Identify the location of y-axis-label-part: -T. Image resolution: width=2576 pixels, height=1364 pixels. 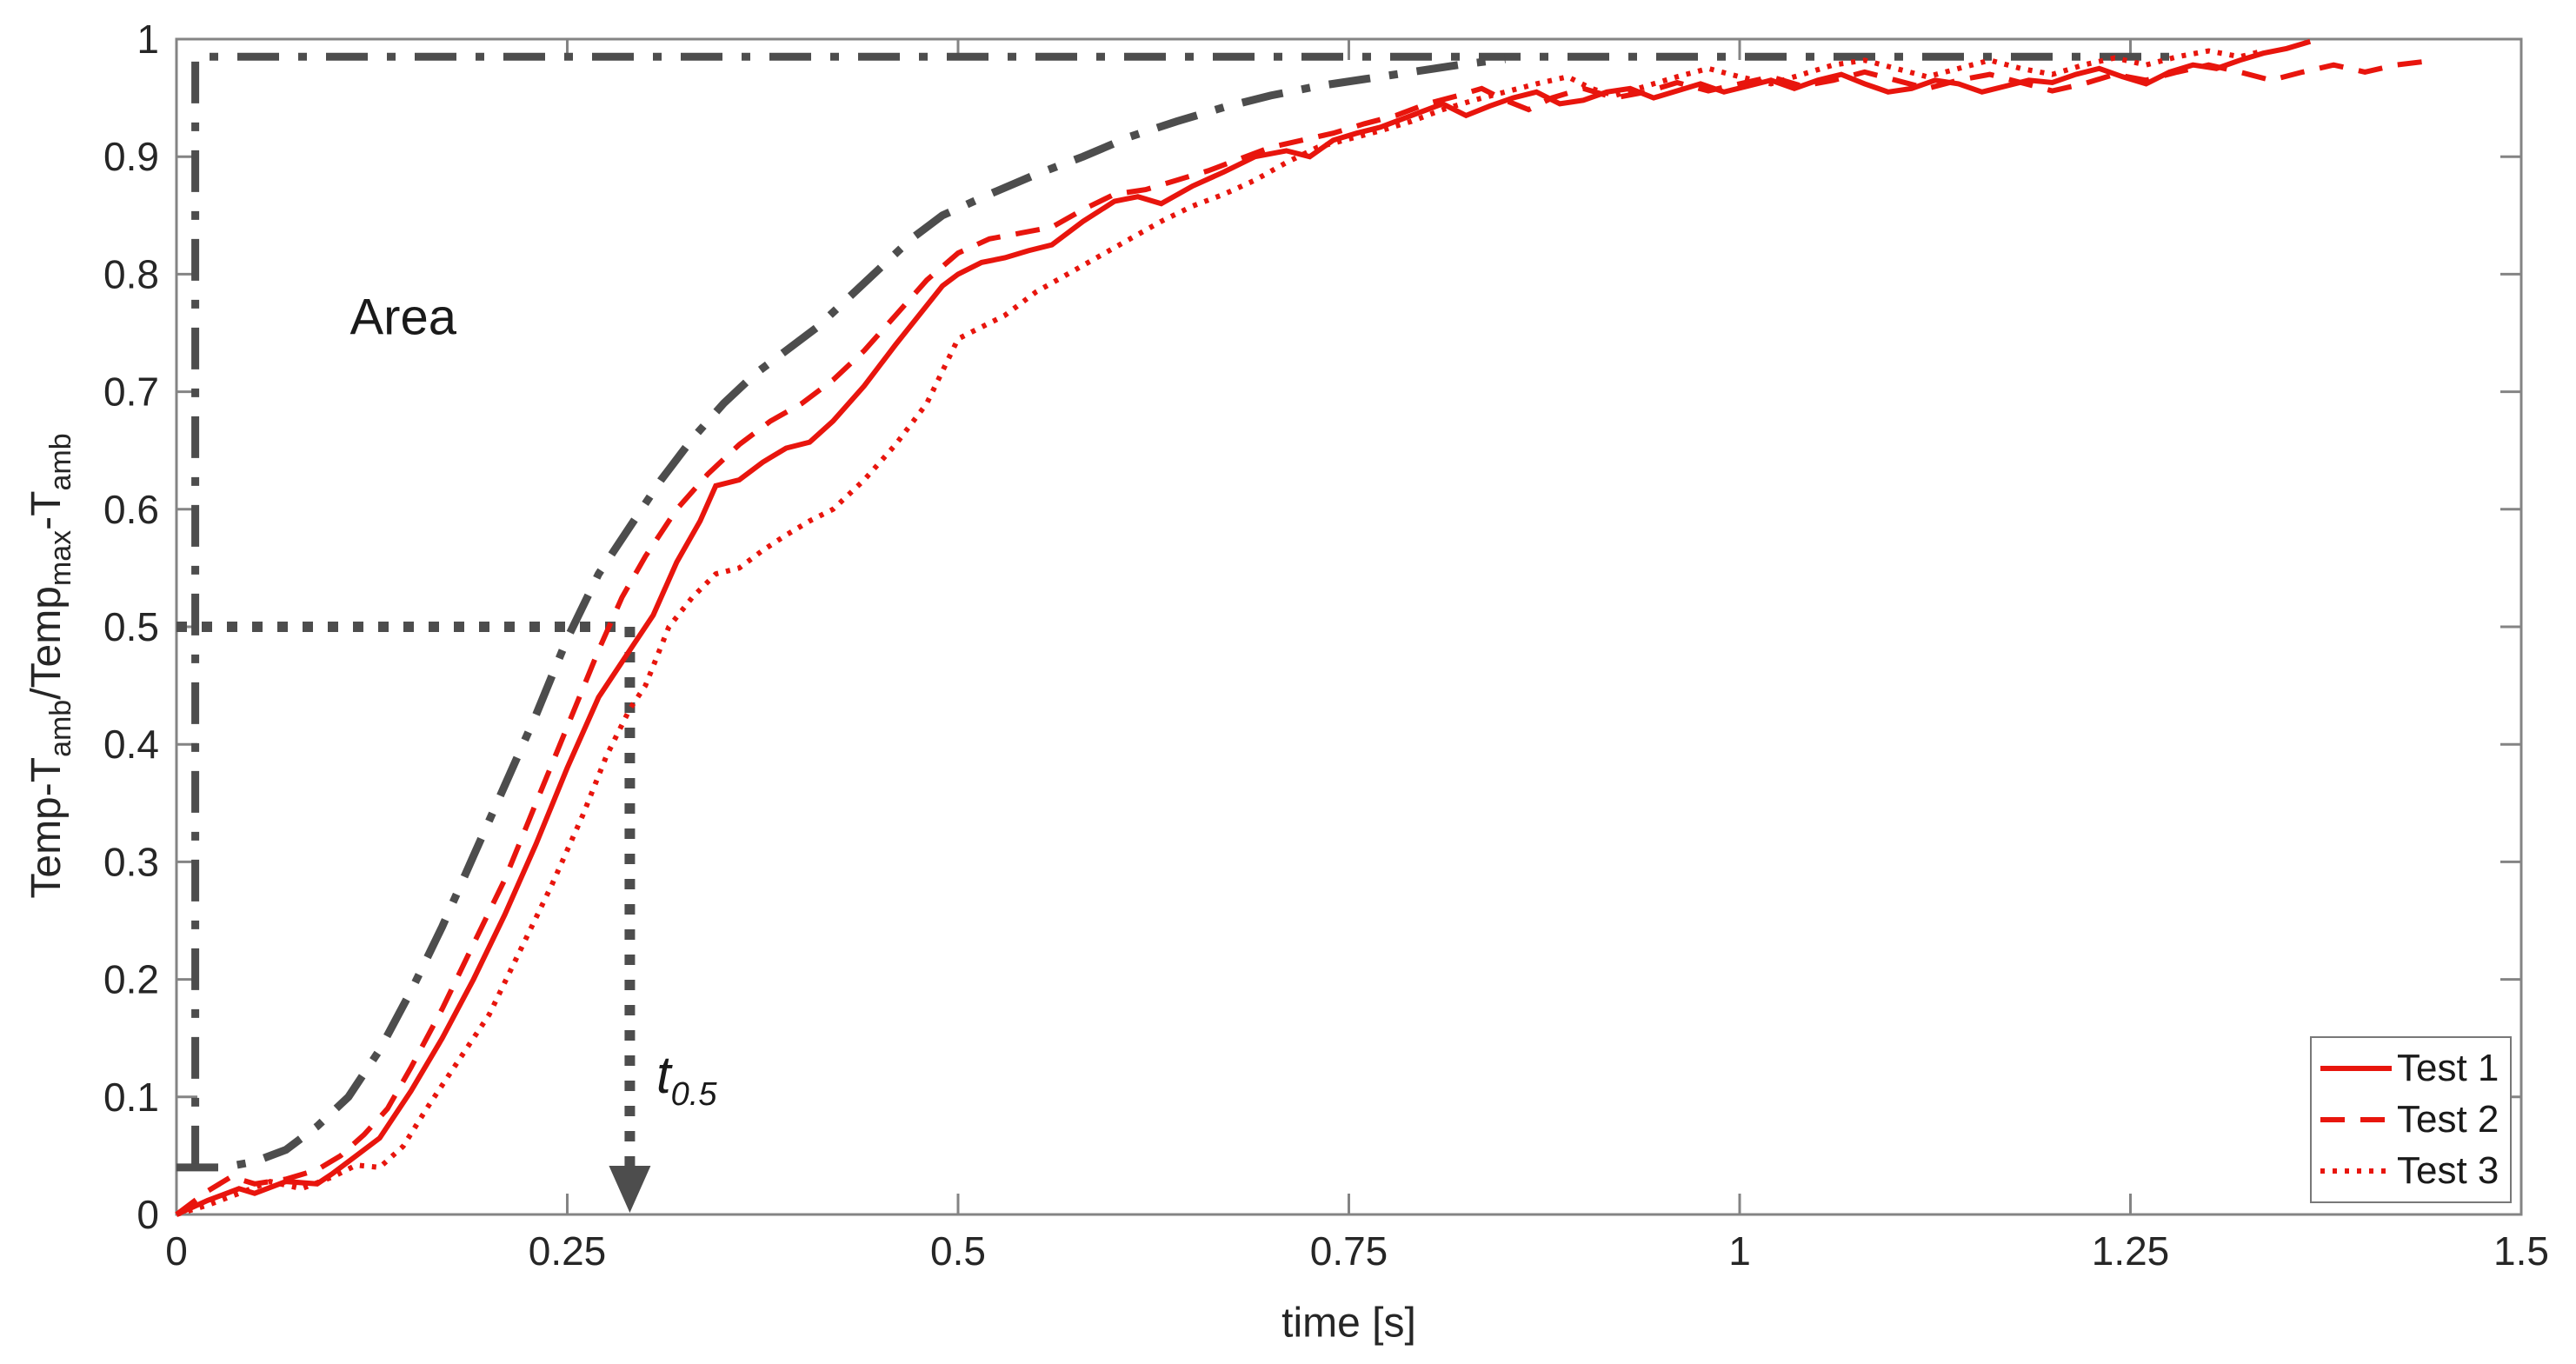
(46, 510).